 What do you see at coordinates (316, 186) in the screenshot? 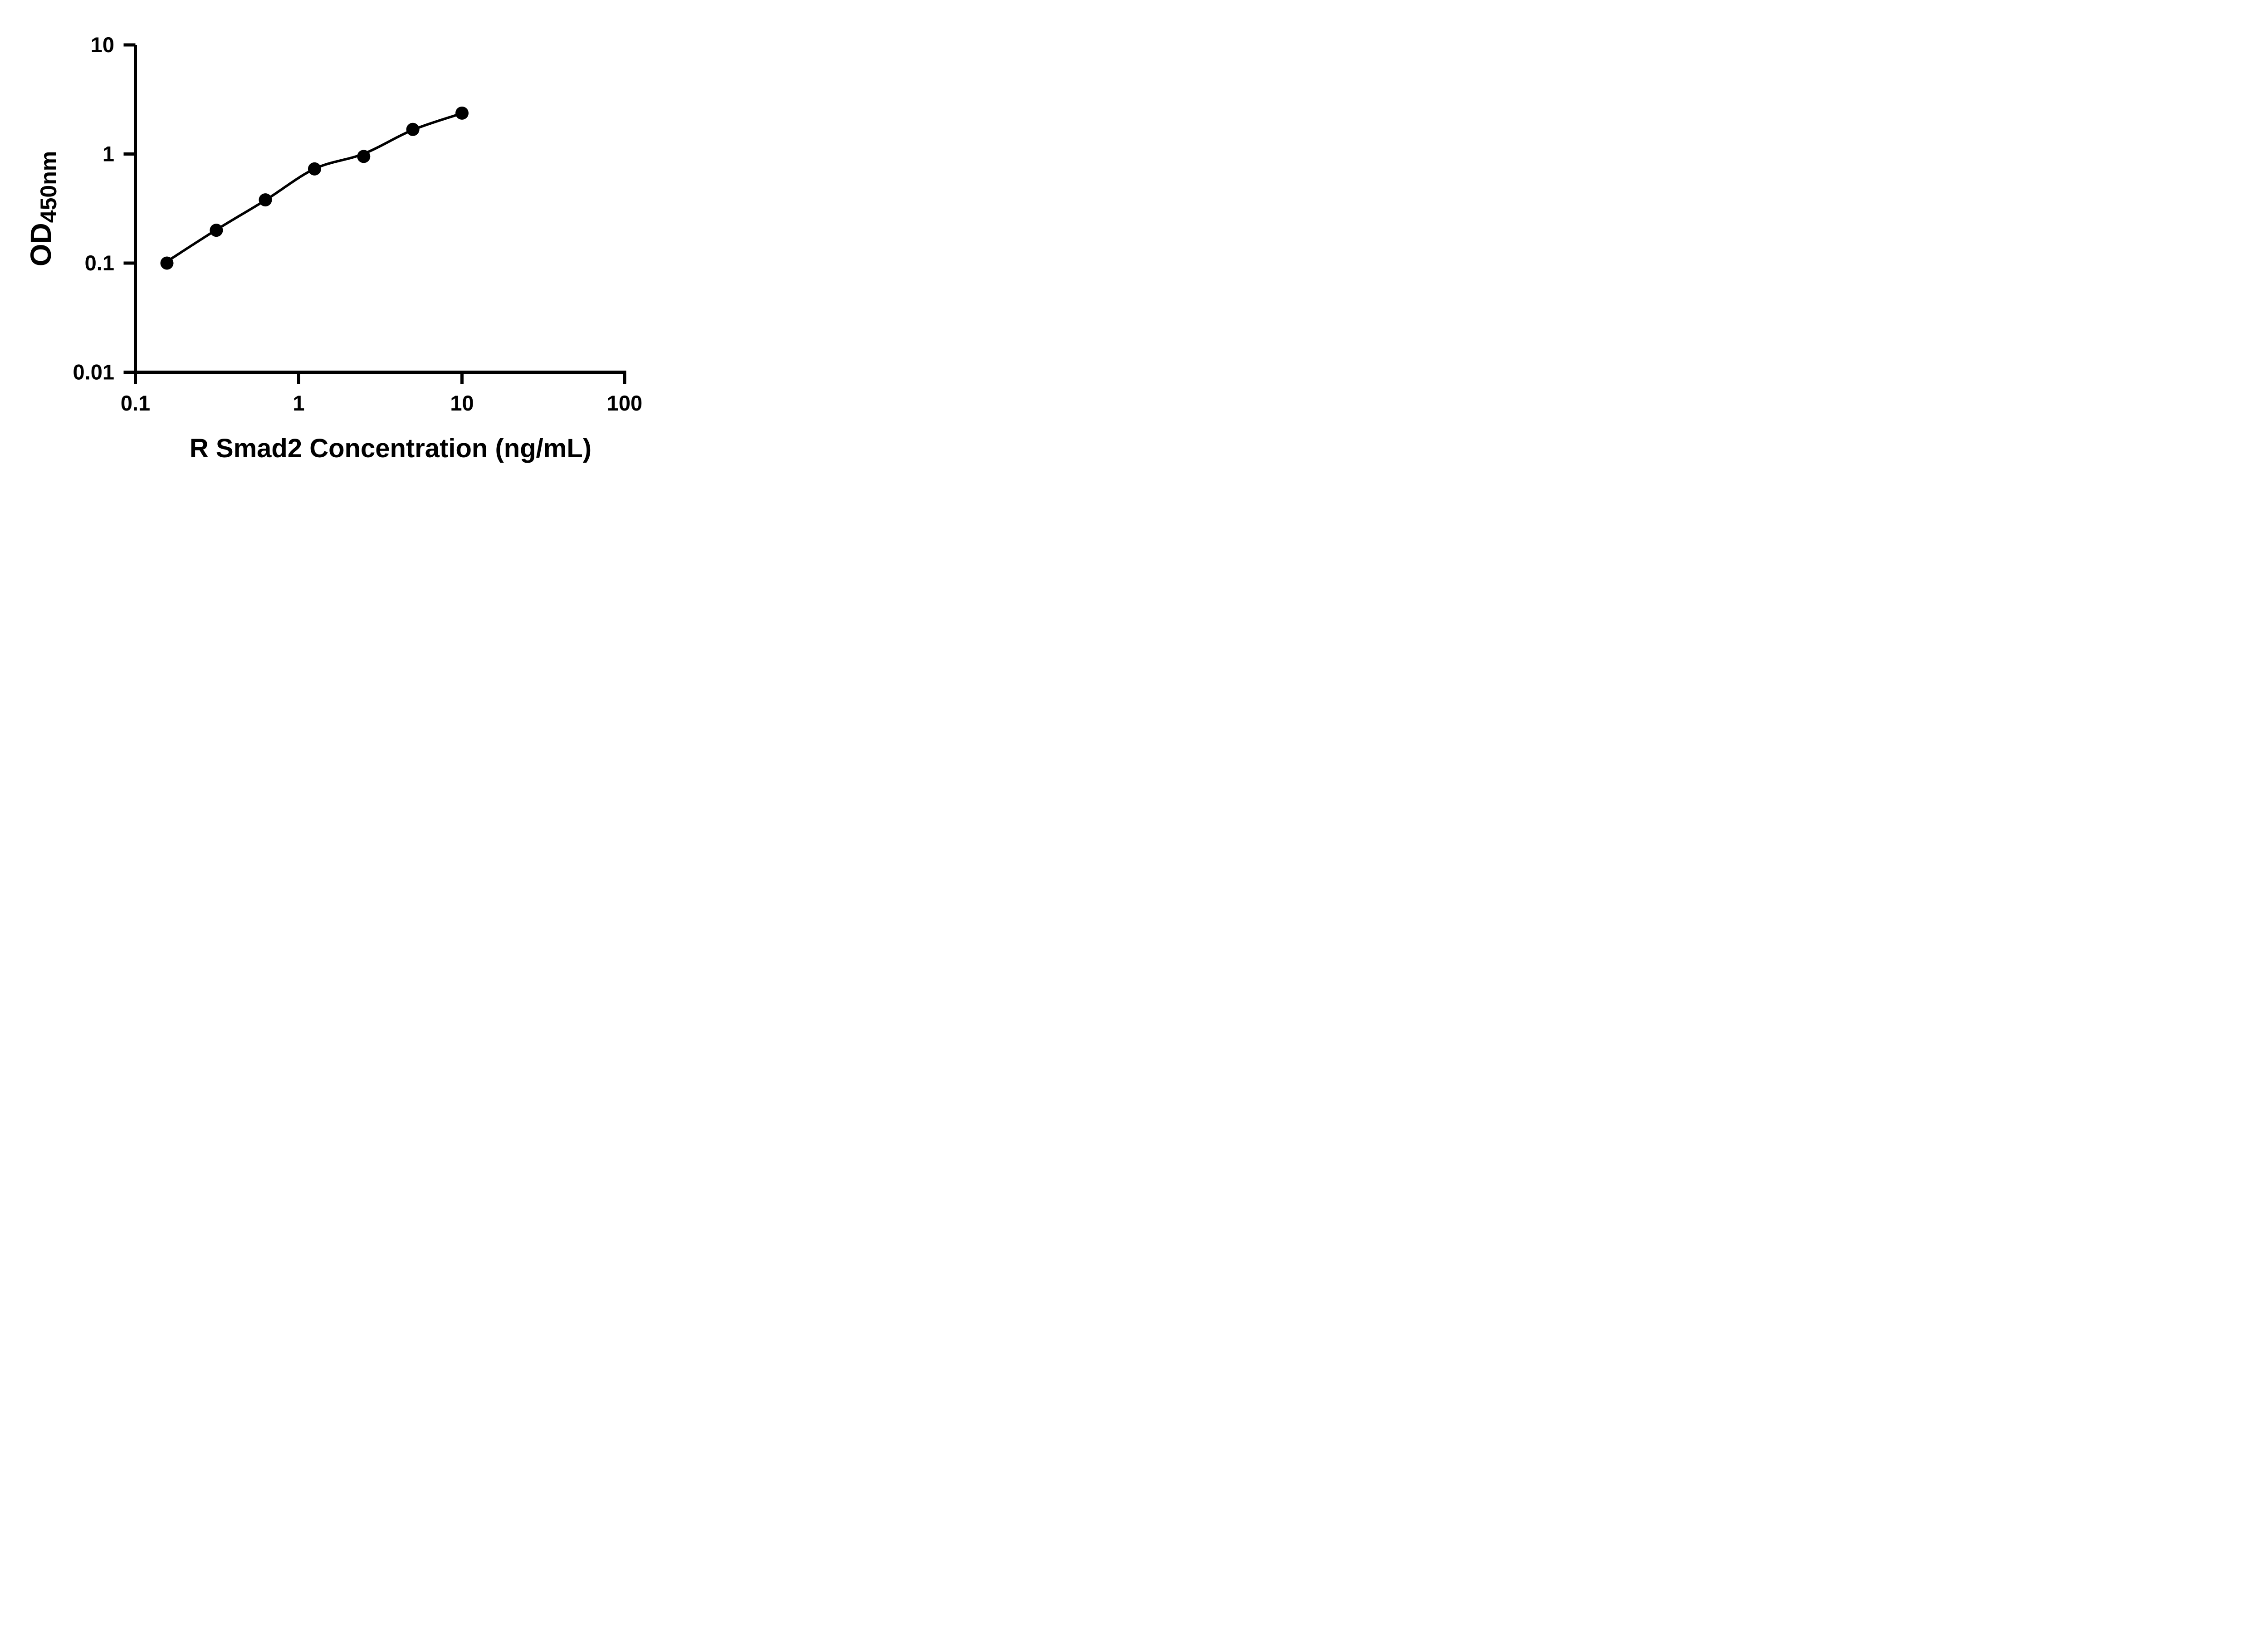
I see `fit-curve-line` at bounding box center [316, 186].